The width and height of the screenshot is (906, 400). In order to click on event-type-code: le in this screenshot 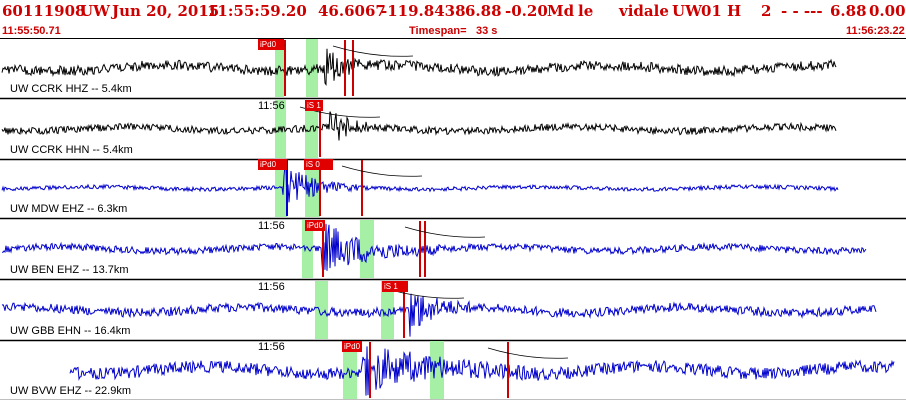, I will do `click(586, 11)`.